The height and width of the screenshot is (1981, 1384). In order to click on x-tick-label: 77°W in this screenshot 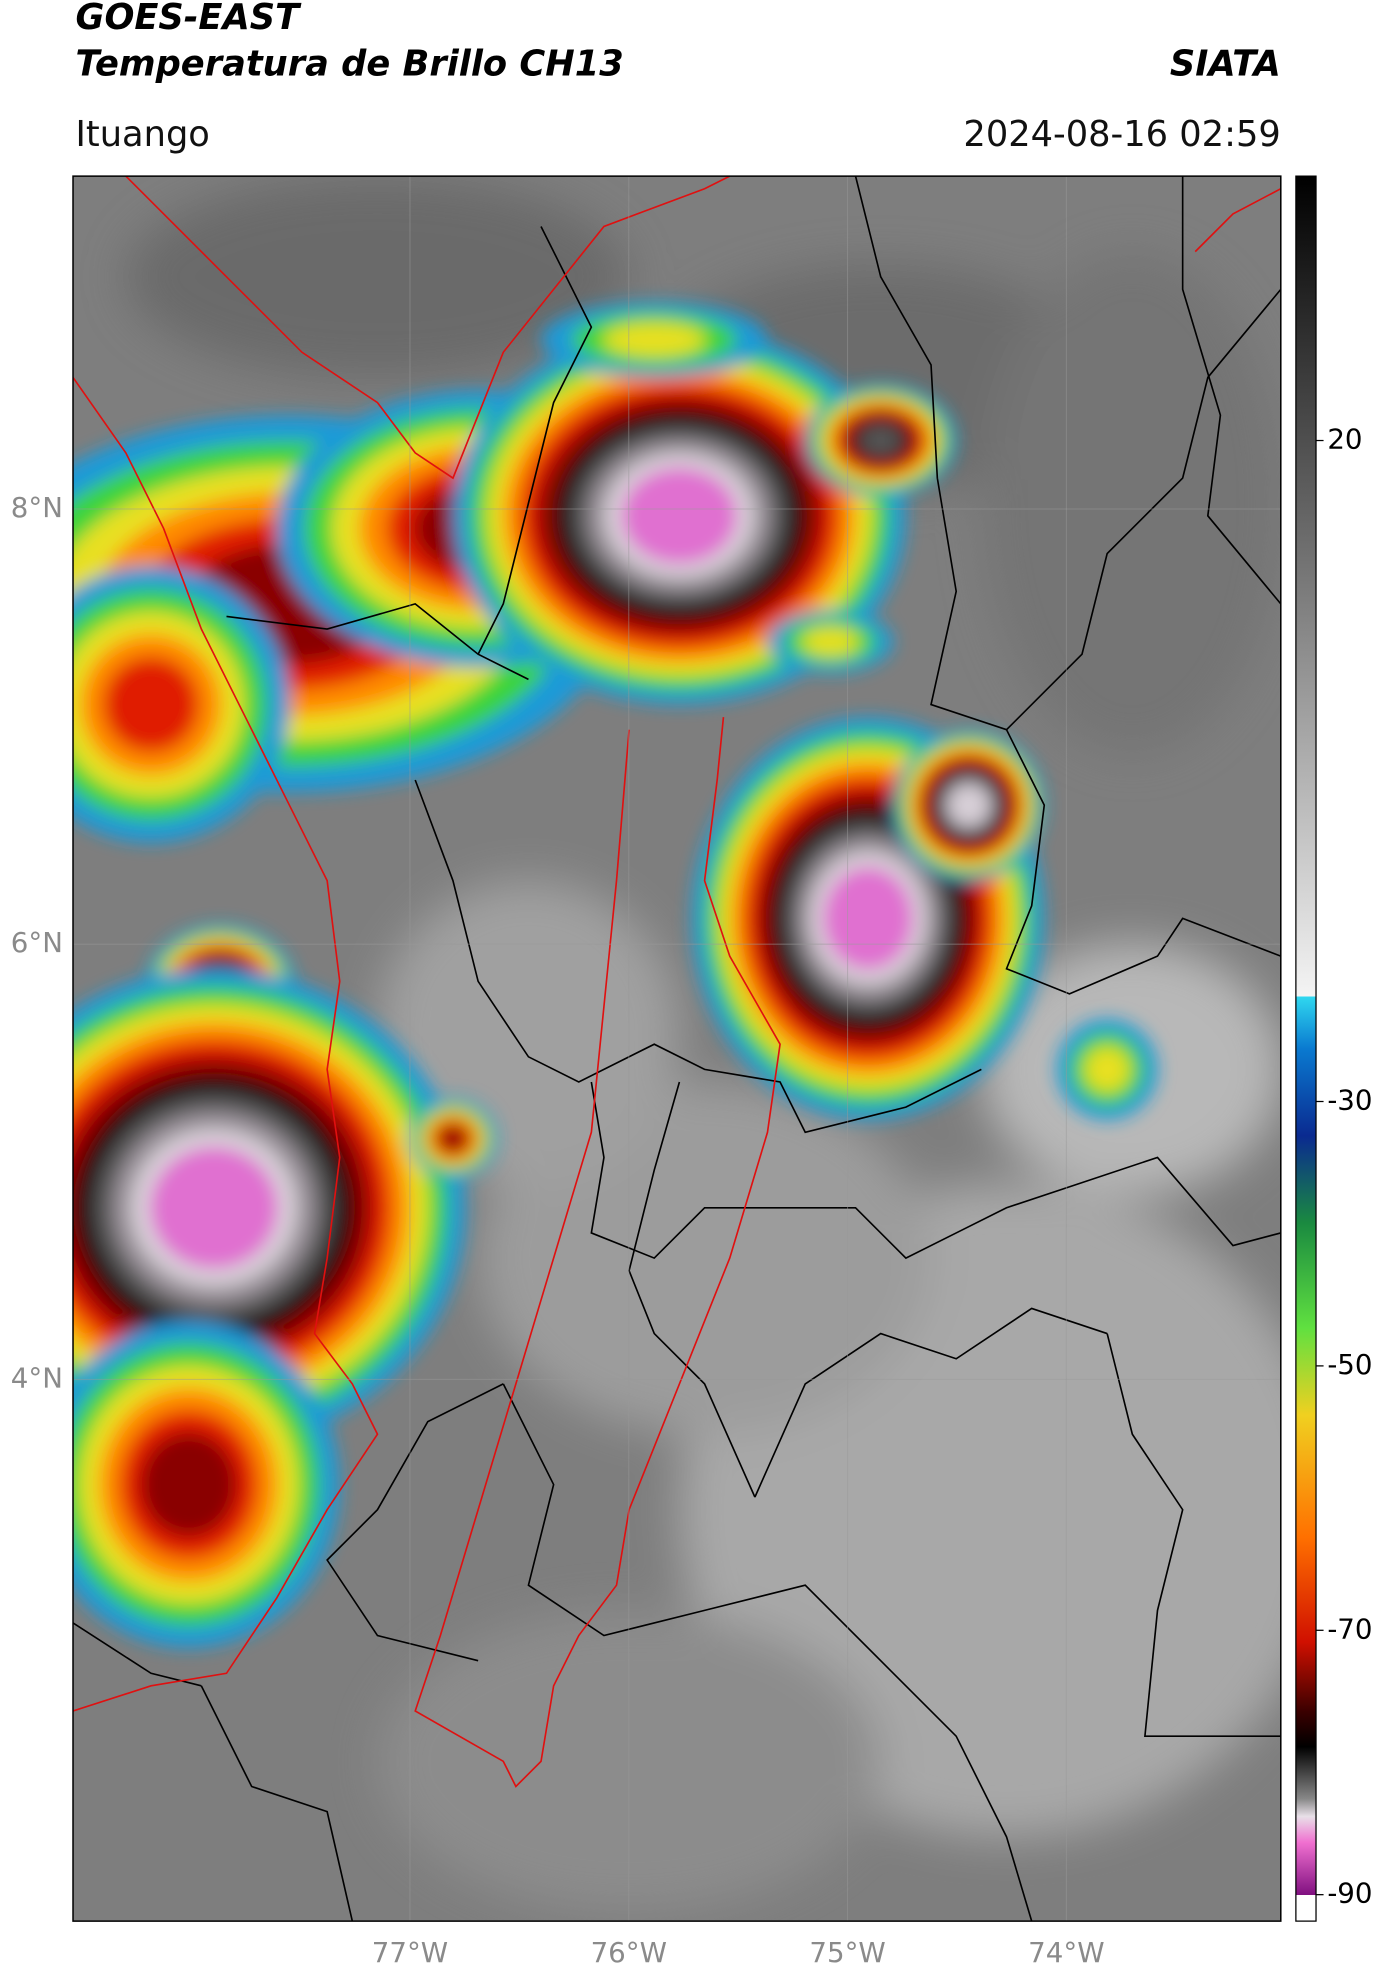, I will do `click(410, 1952)`.